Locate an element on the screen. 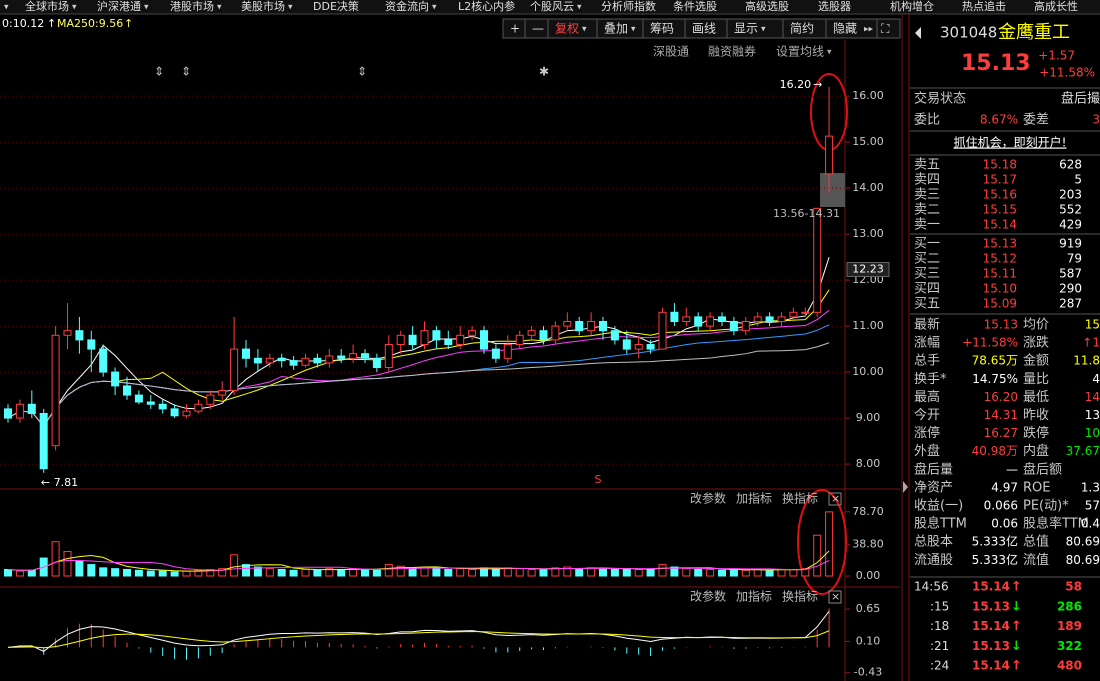 The height and width of the screenshot is (681, 1100). menu-item: 分析师指数 is located at coordinates (628, 6).